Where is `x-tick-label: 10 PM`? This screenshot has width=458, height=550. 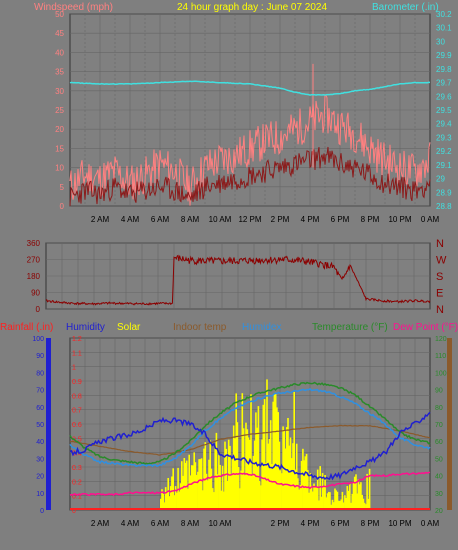 x-tick-label: 10 PM is located at coordinates (399, 219).